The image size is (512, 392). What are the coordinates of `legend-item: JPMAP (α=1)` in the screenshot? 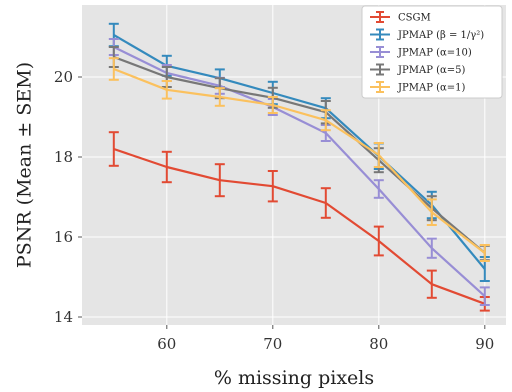 It's located at (418, 87).